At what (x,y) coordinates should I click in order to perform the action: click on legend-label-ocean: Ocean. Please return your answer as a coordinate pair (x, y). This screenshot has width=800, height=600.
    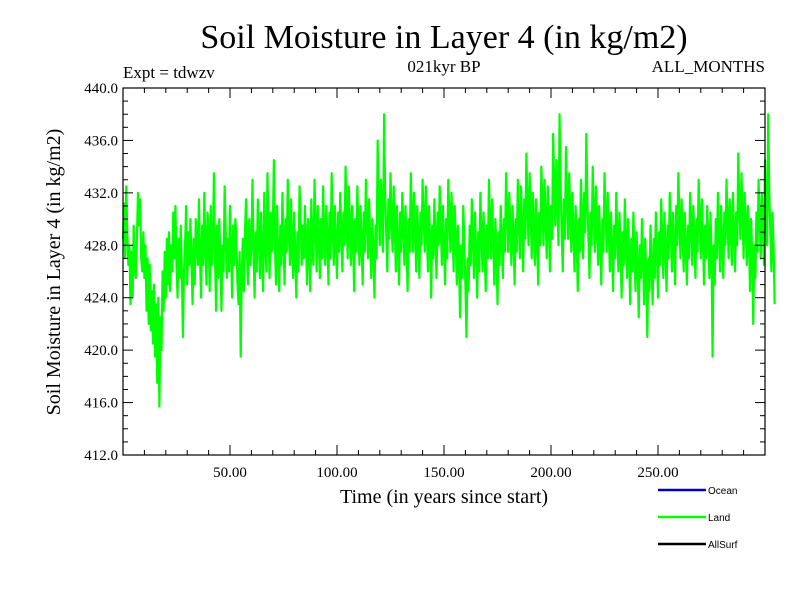
    Looking at the image, I should click on (722, 491).